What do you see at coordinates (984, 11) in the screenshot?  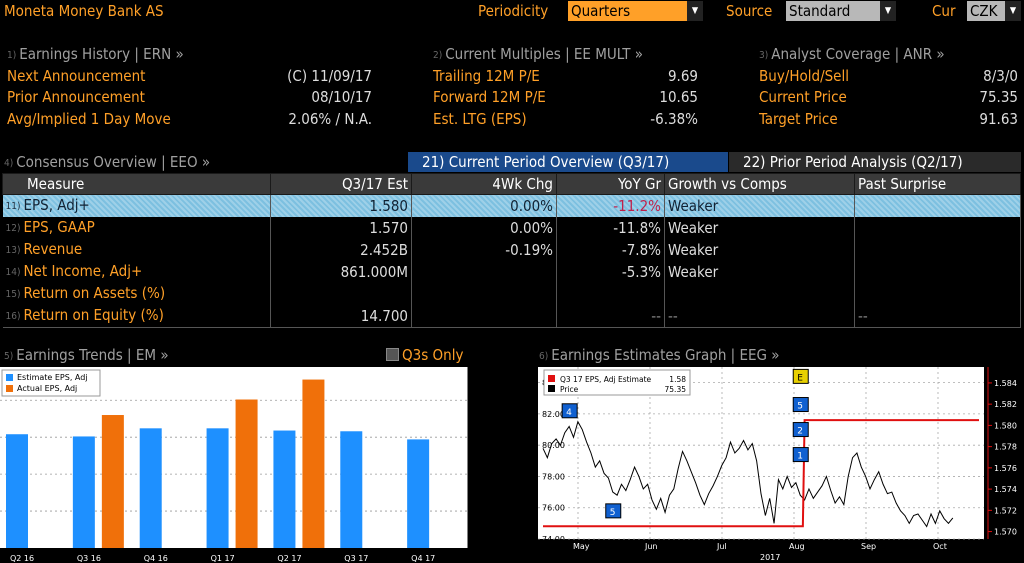 I see `currency-value: CZK` at bounding box center [984, 11].